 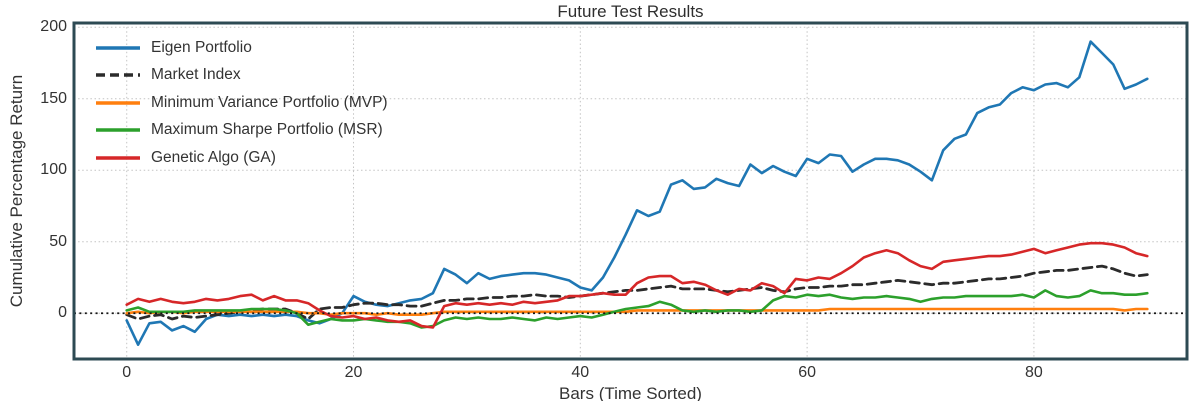 What do you see at coordinates (269, 102) in the screenshot?
I see `legend-label: Minimum Variance Portfolio (MVP)` at bounding box center [269, 102].